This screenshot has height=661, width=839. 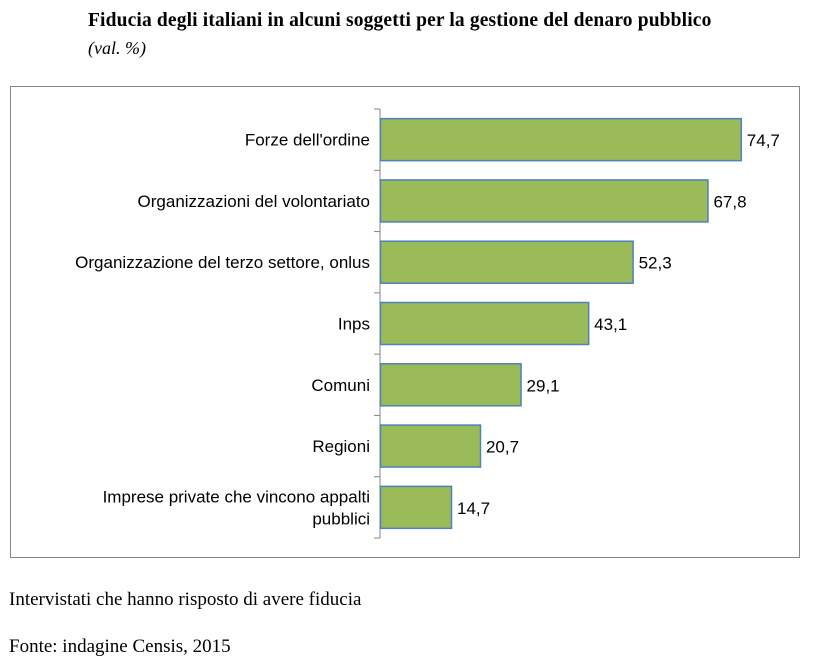 What do you see at coordinates (254, 201) in the screenshot?
I see `category-label: Organizzazioni del volontariato` at bounding box center [254, 201].